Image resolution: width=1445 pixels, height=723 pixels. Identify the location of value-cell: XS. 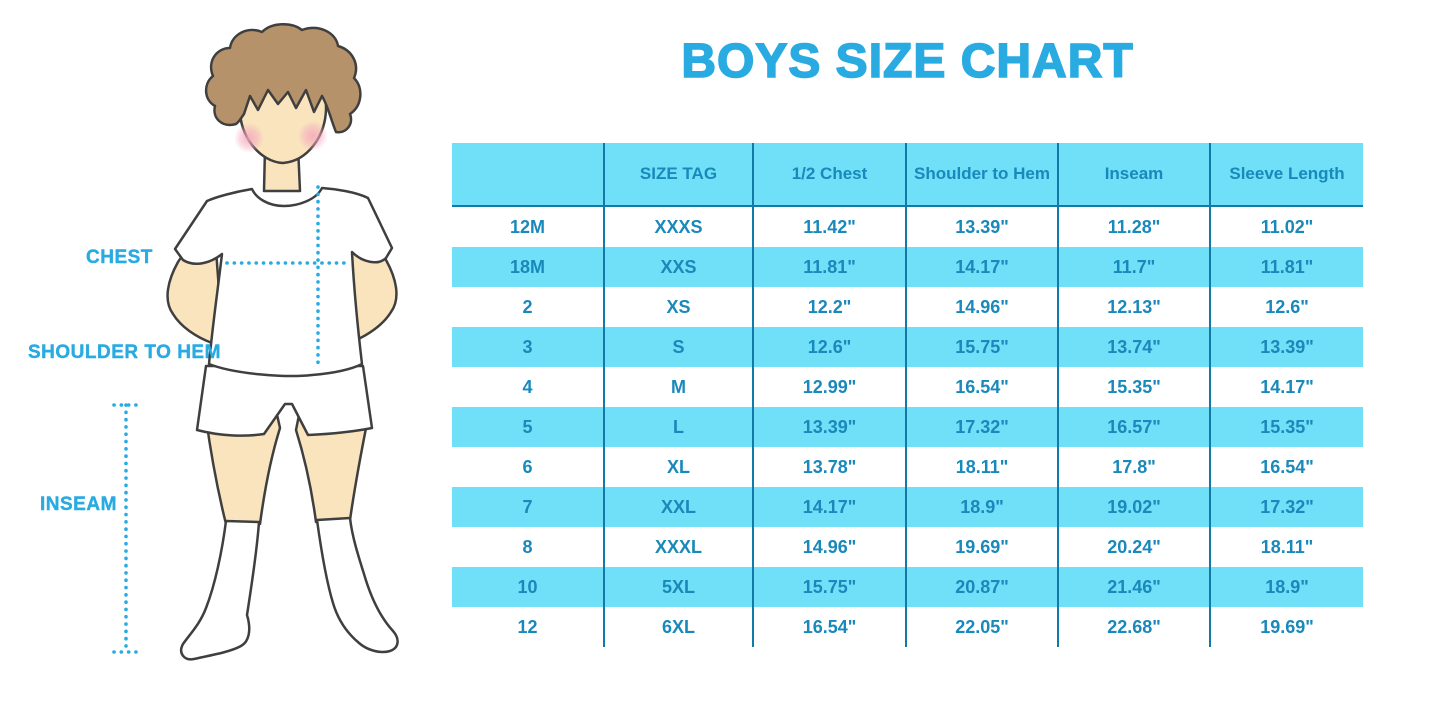
(677, 307).